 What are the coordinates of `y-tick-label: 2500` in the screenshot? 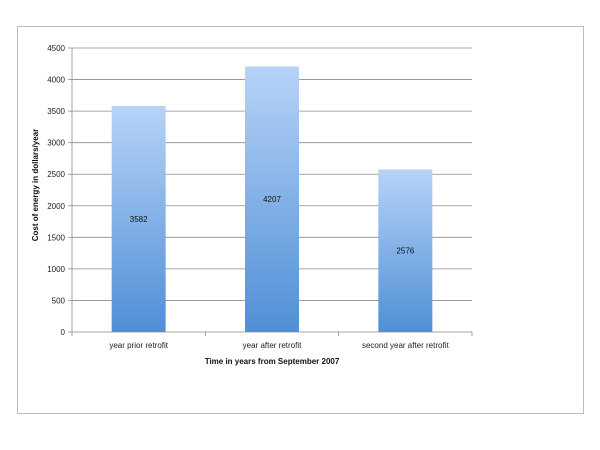 It's located at (56, 174).